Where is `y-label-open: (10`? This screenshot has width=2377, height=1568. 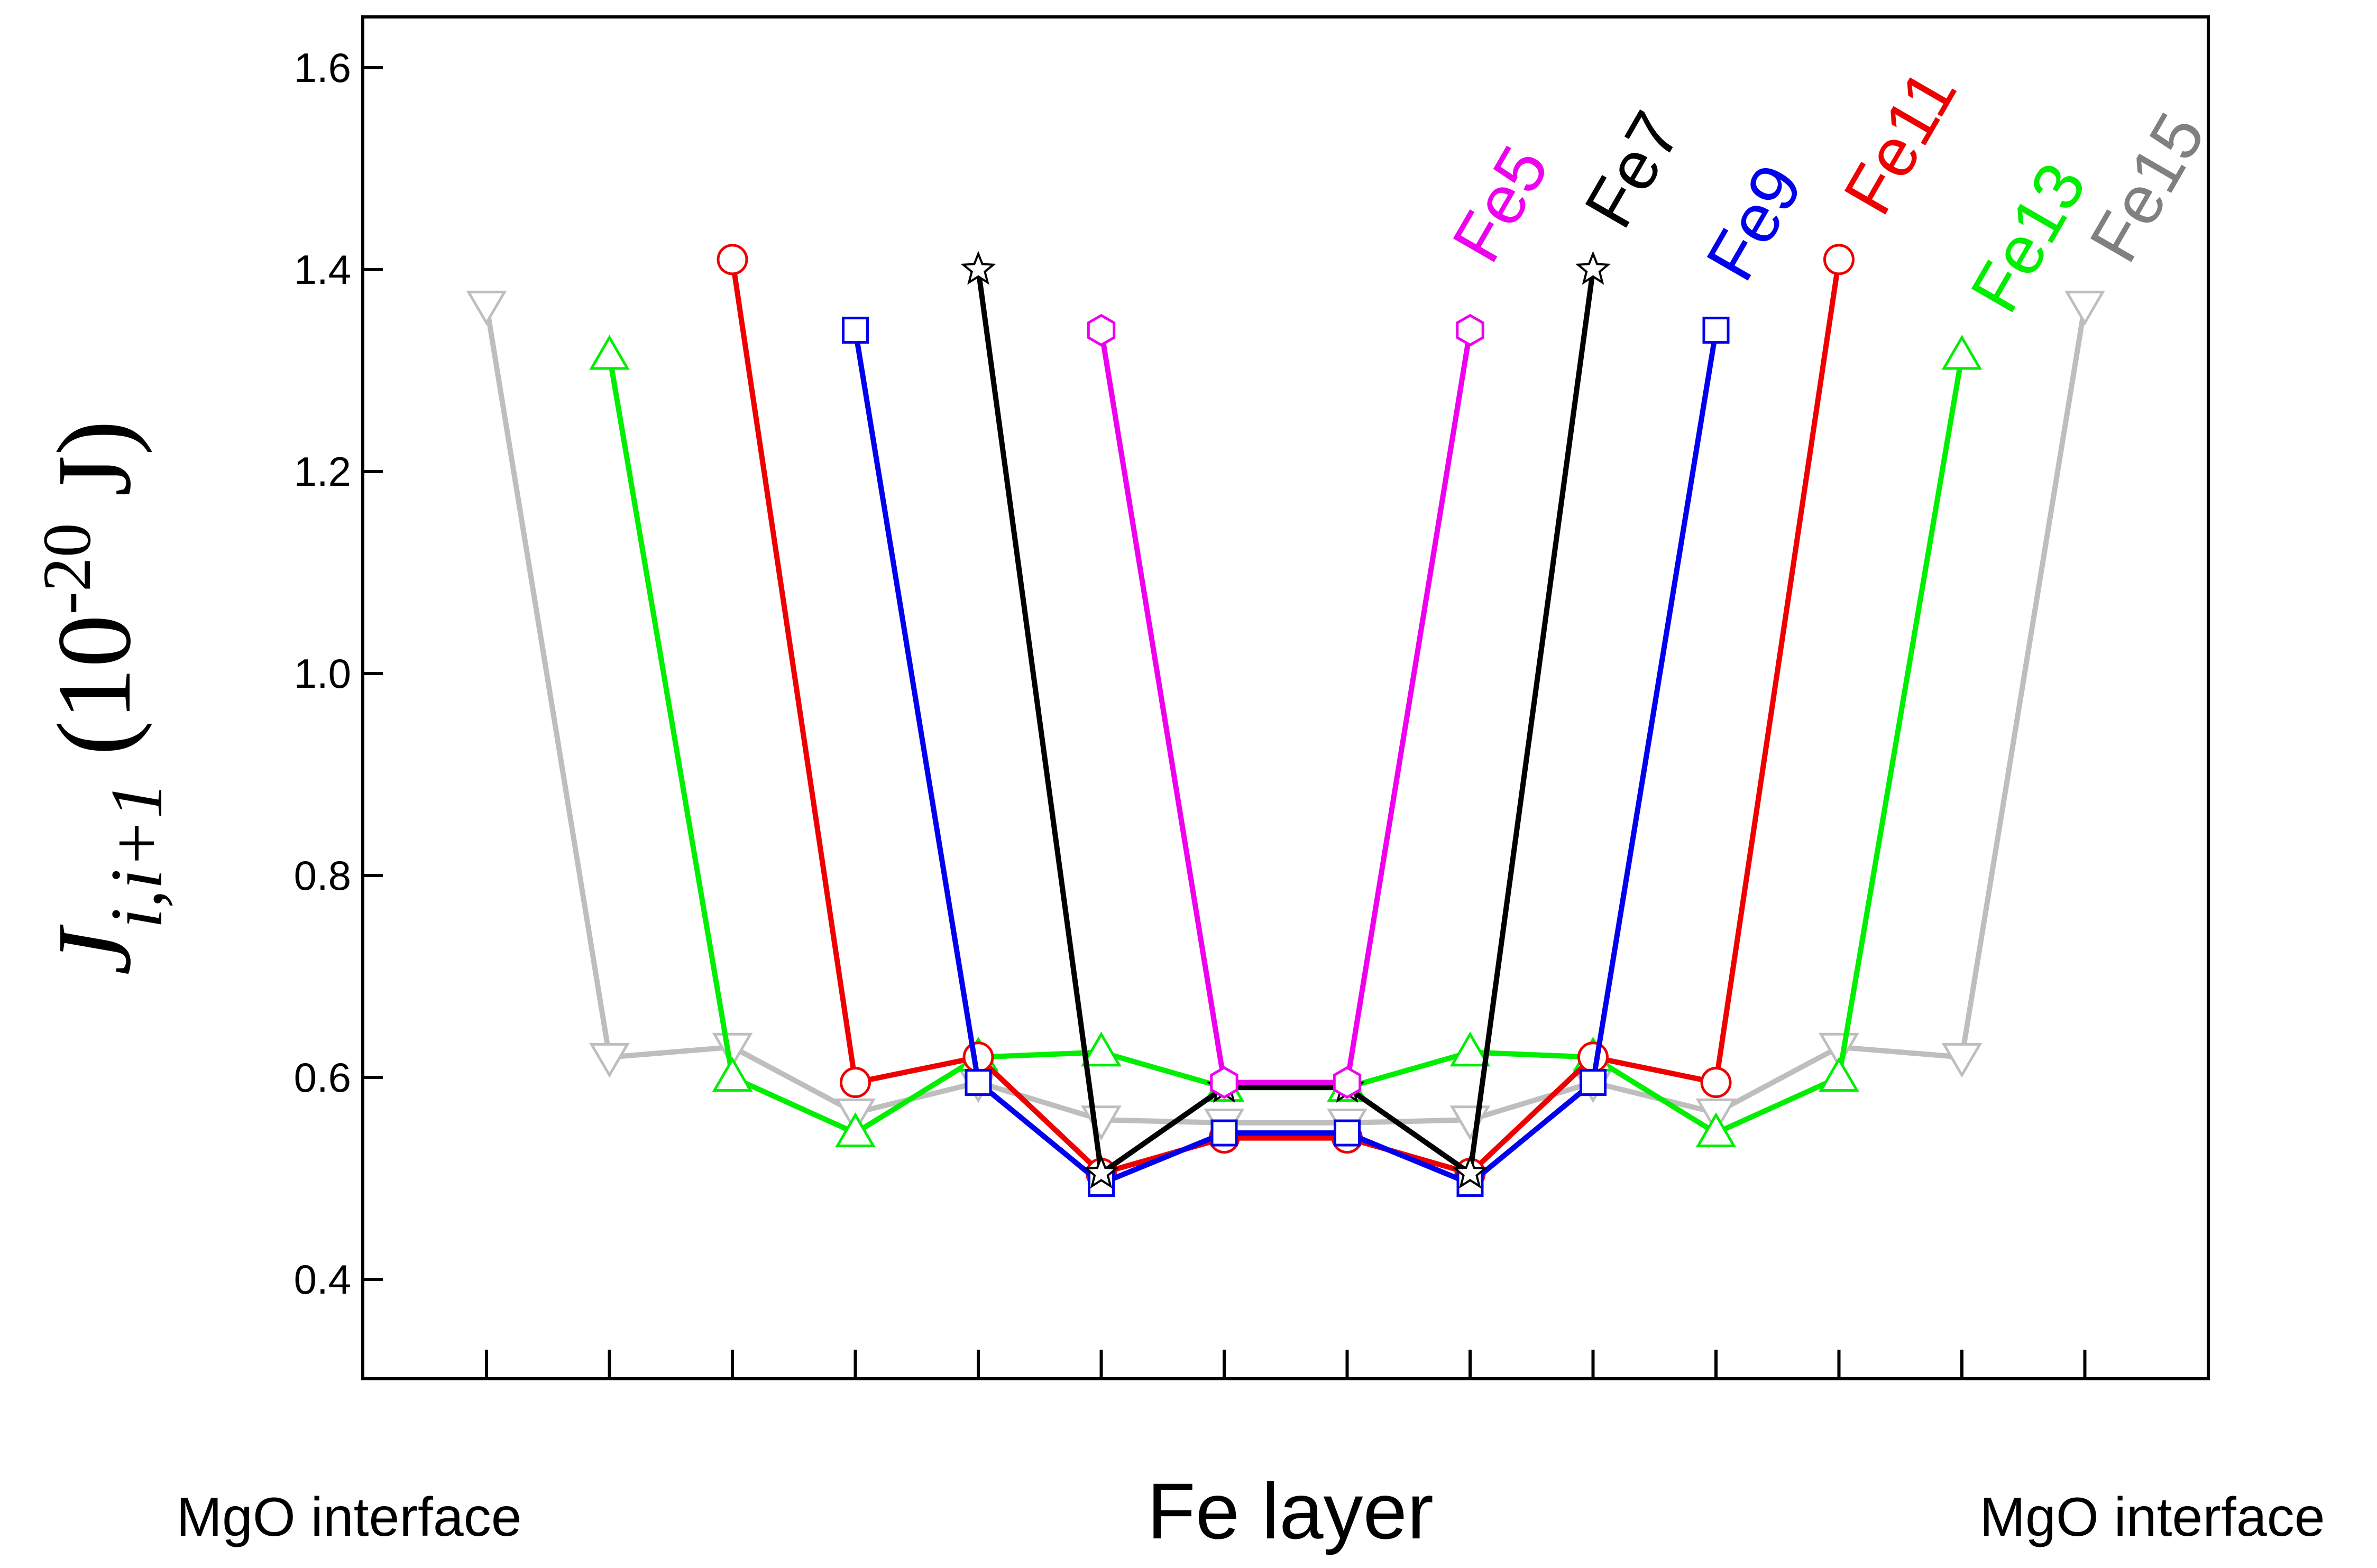 y-label-open: (10 is located at coordinates (94, 698).